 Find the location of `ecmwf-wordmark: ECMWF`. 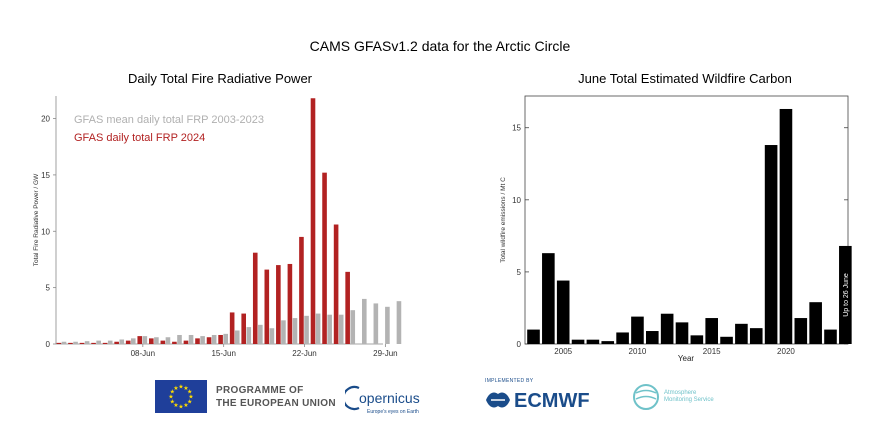

ecmwf-wordmark: ECMWF is located at coordinates (552, 401).